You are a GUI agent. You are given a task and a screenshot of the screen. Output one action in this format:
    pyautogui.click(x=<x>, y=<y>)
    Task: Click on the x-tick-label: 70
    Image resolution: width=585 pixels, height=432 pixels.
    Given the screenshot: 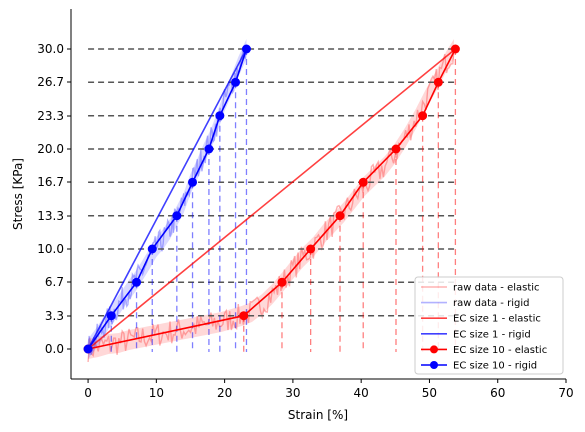 What is the action you would take?
    pyautogui.click(x=565, y=393)
    